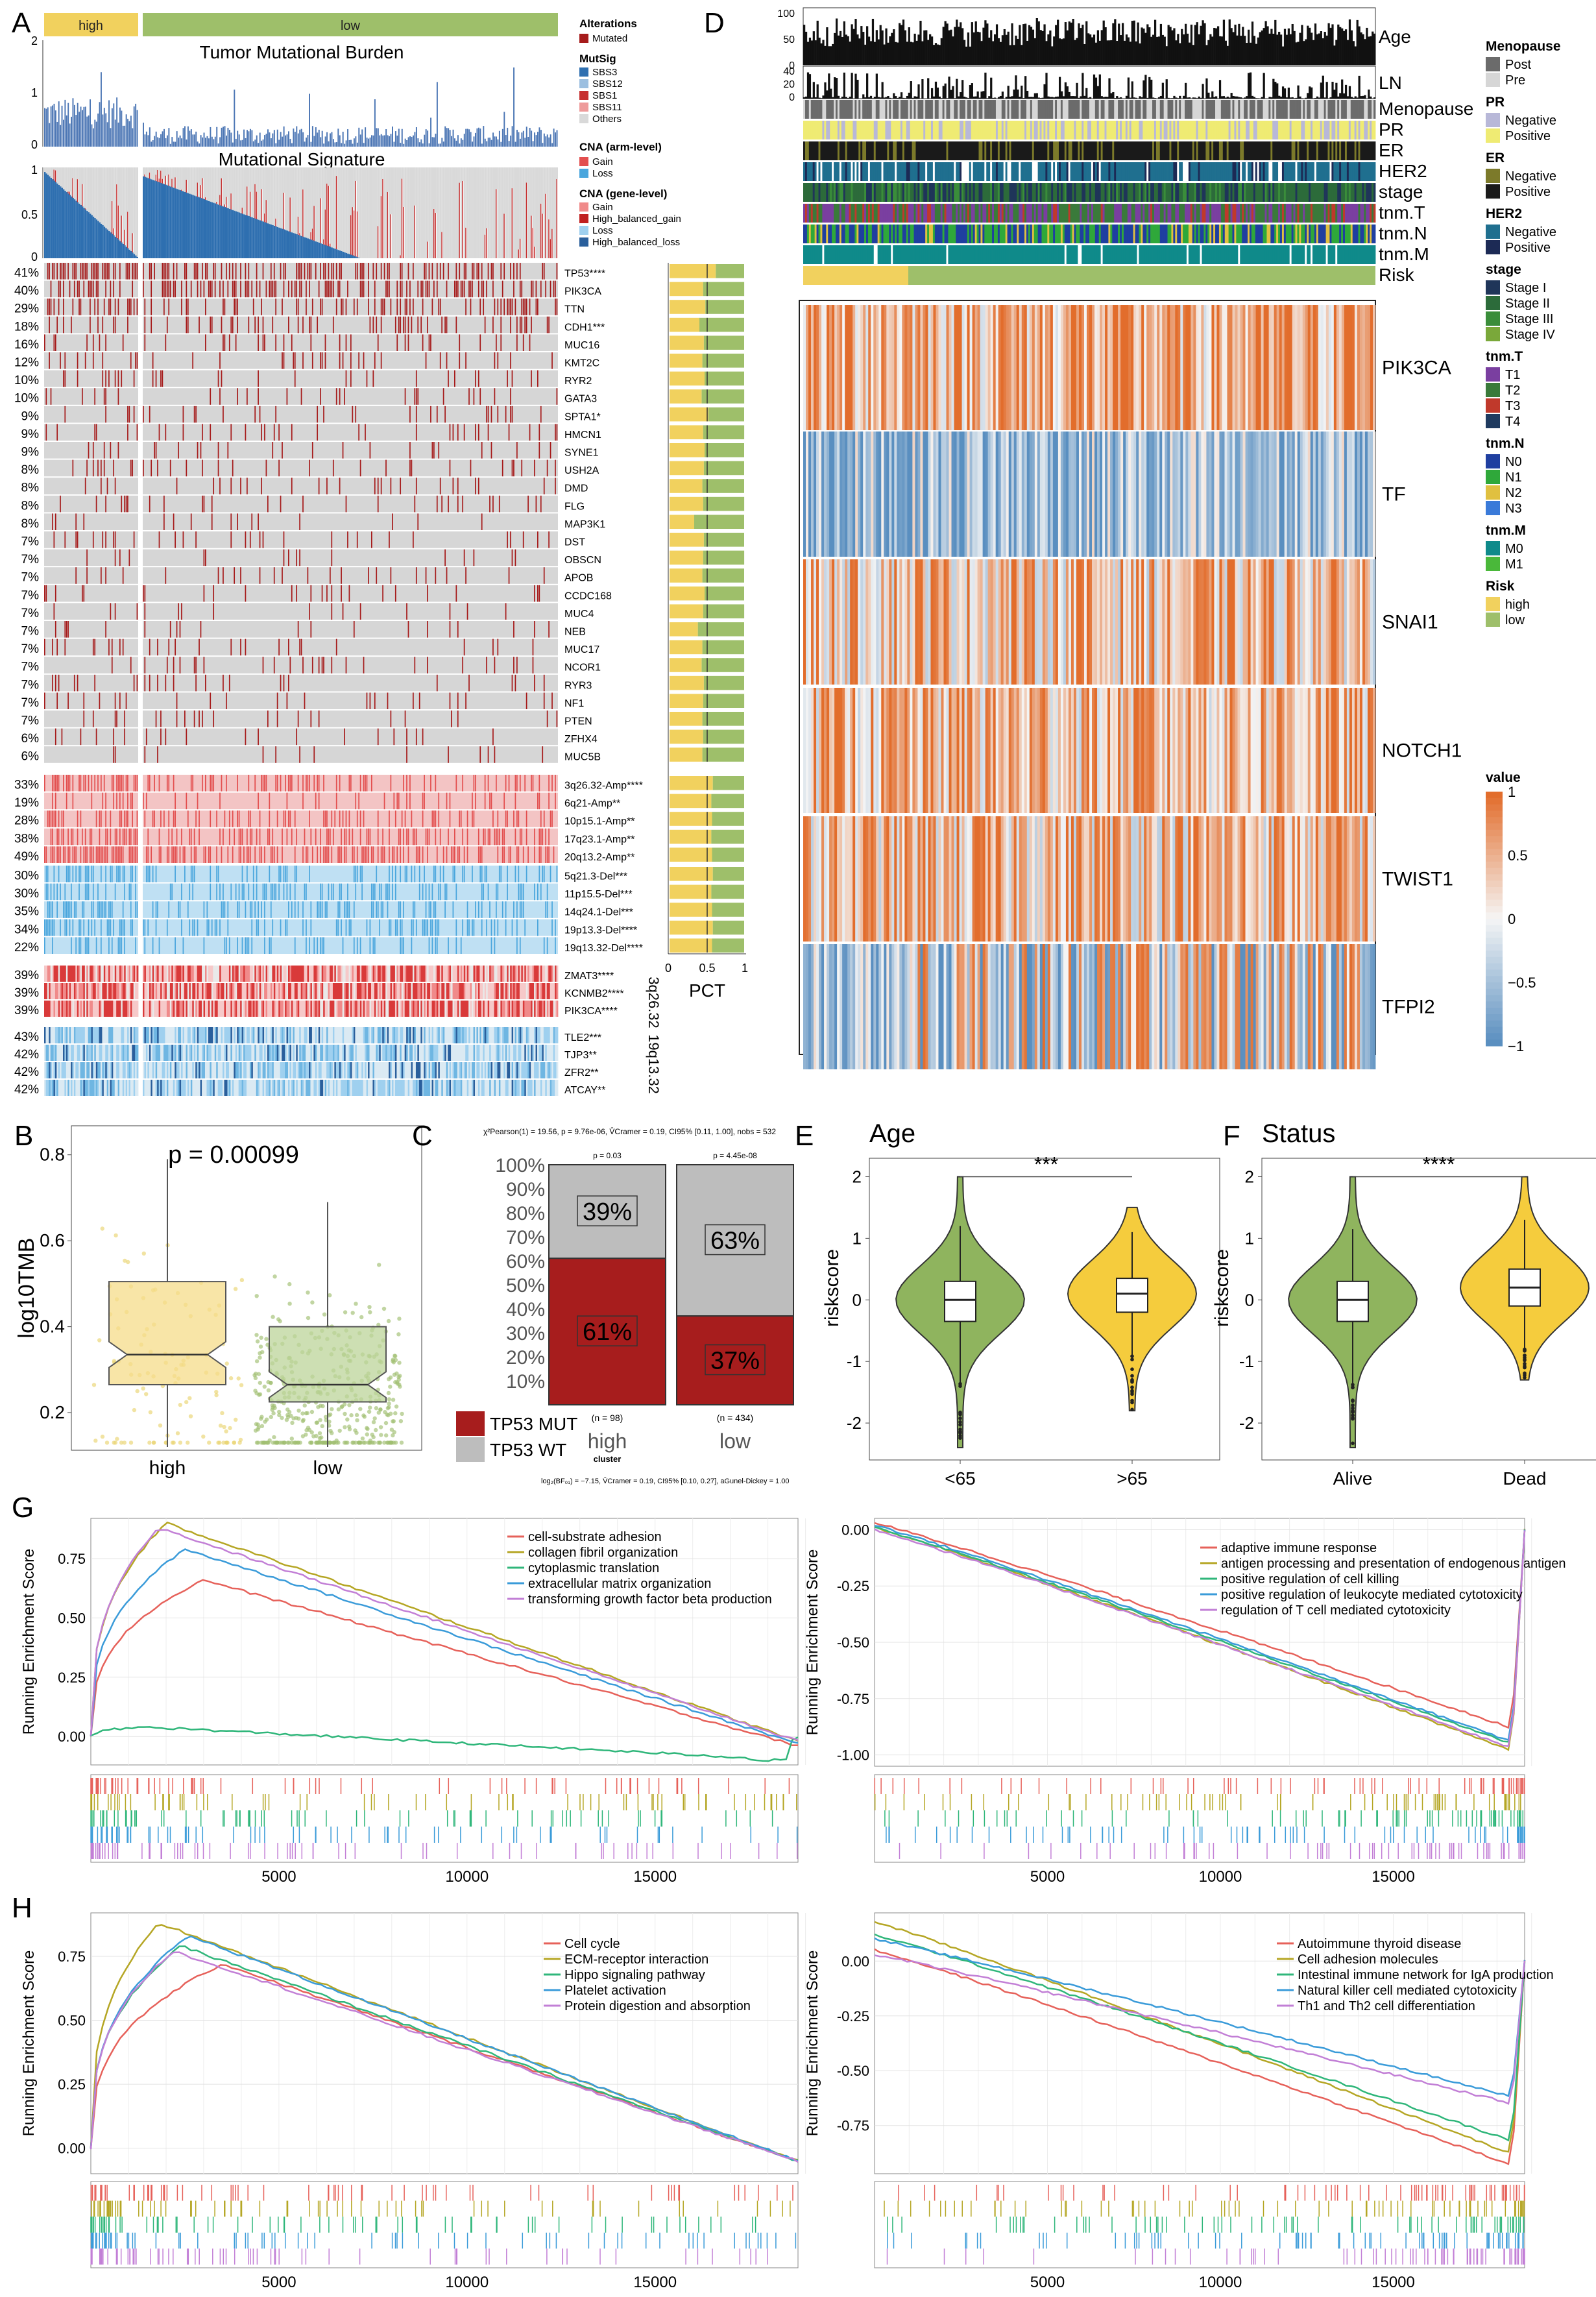 This screenshot has height=2297, width=1596. Describe the element at coordinates (34, 256) in the screenshot. I see `signature-tick: 0` at that location.